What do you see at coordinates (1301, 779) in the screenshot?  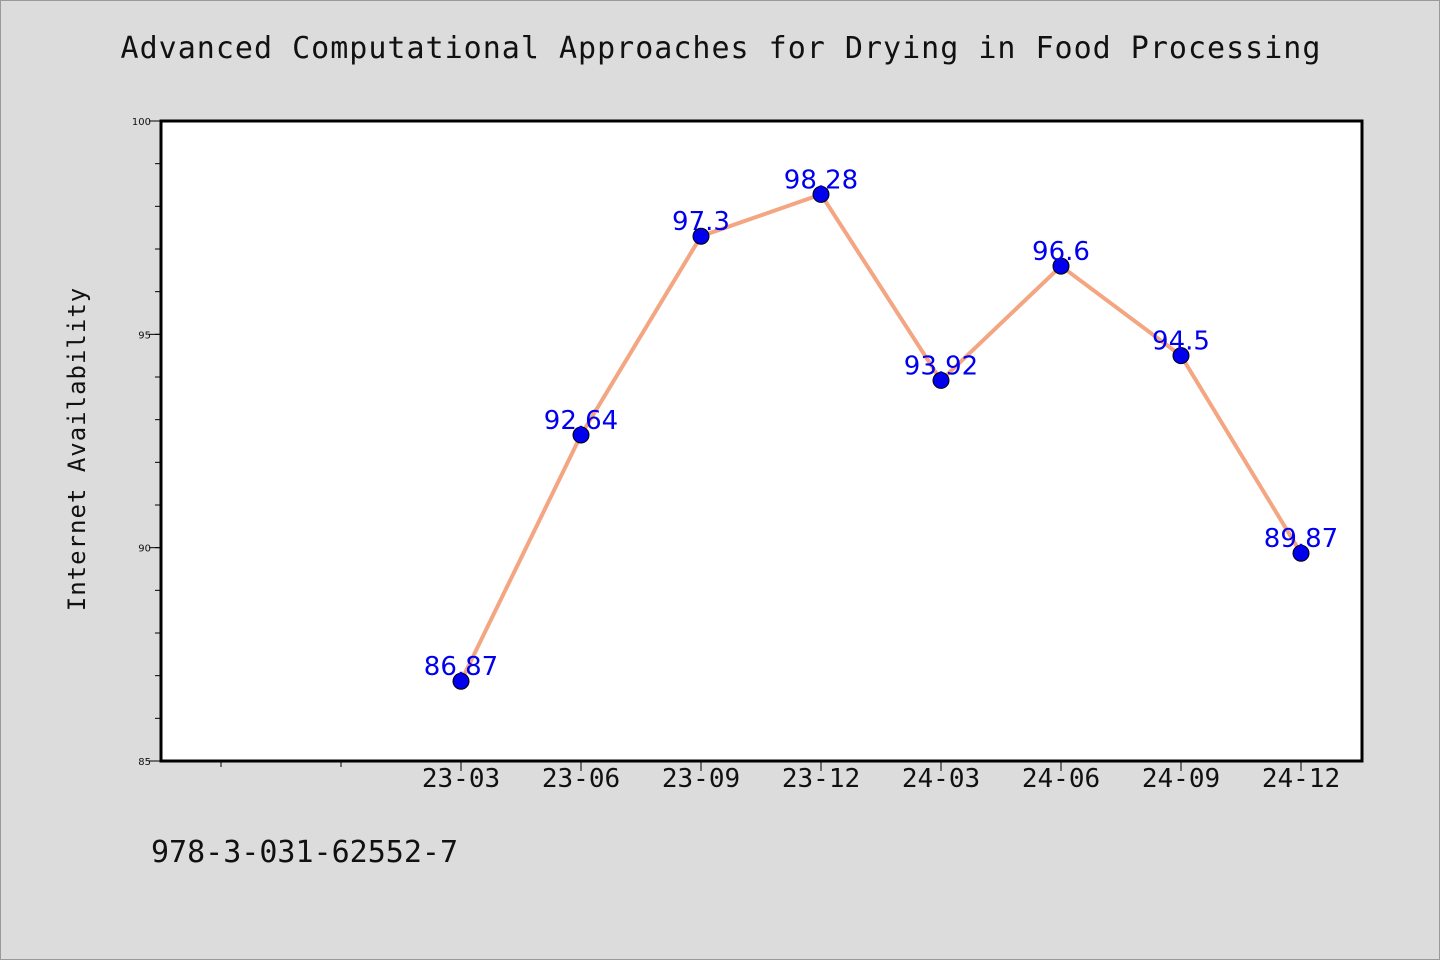 I see `x-tick-label: 24-12` at bounding box center [1301, 779].